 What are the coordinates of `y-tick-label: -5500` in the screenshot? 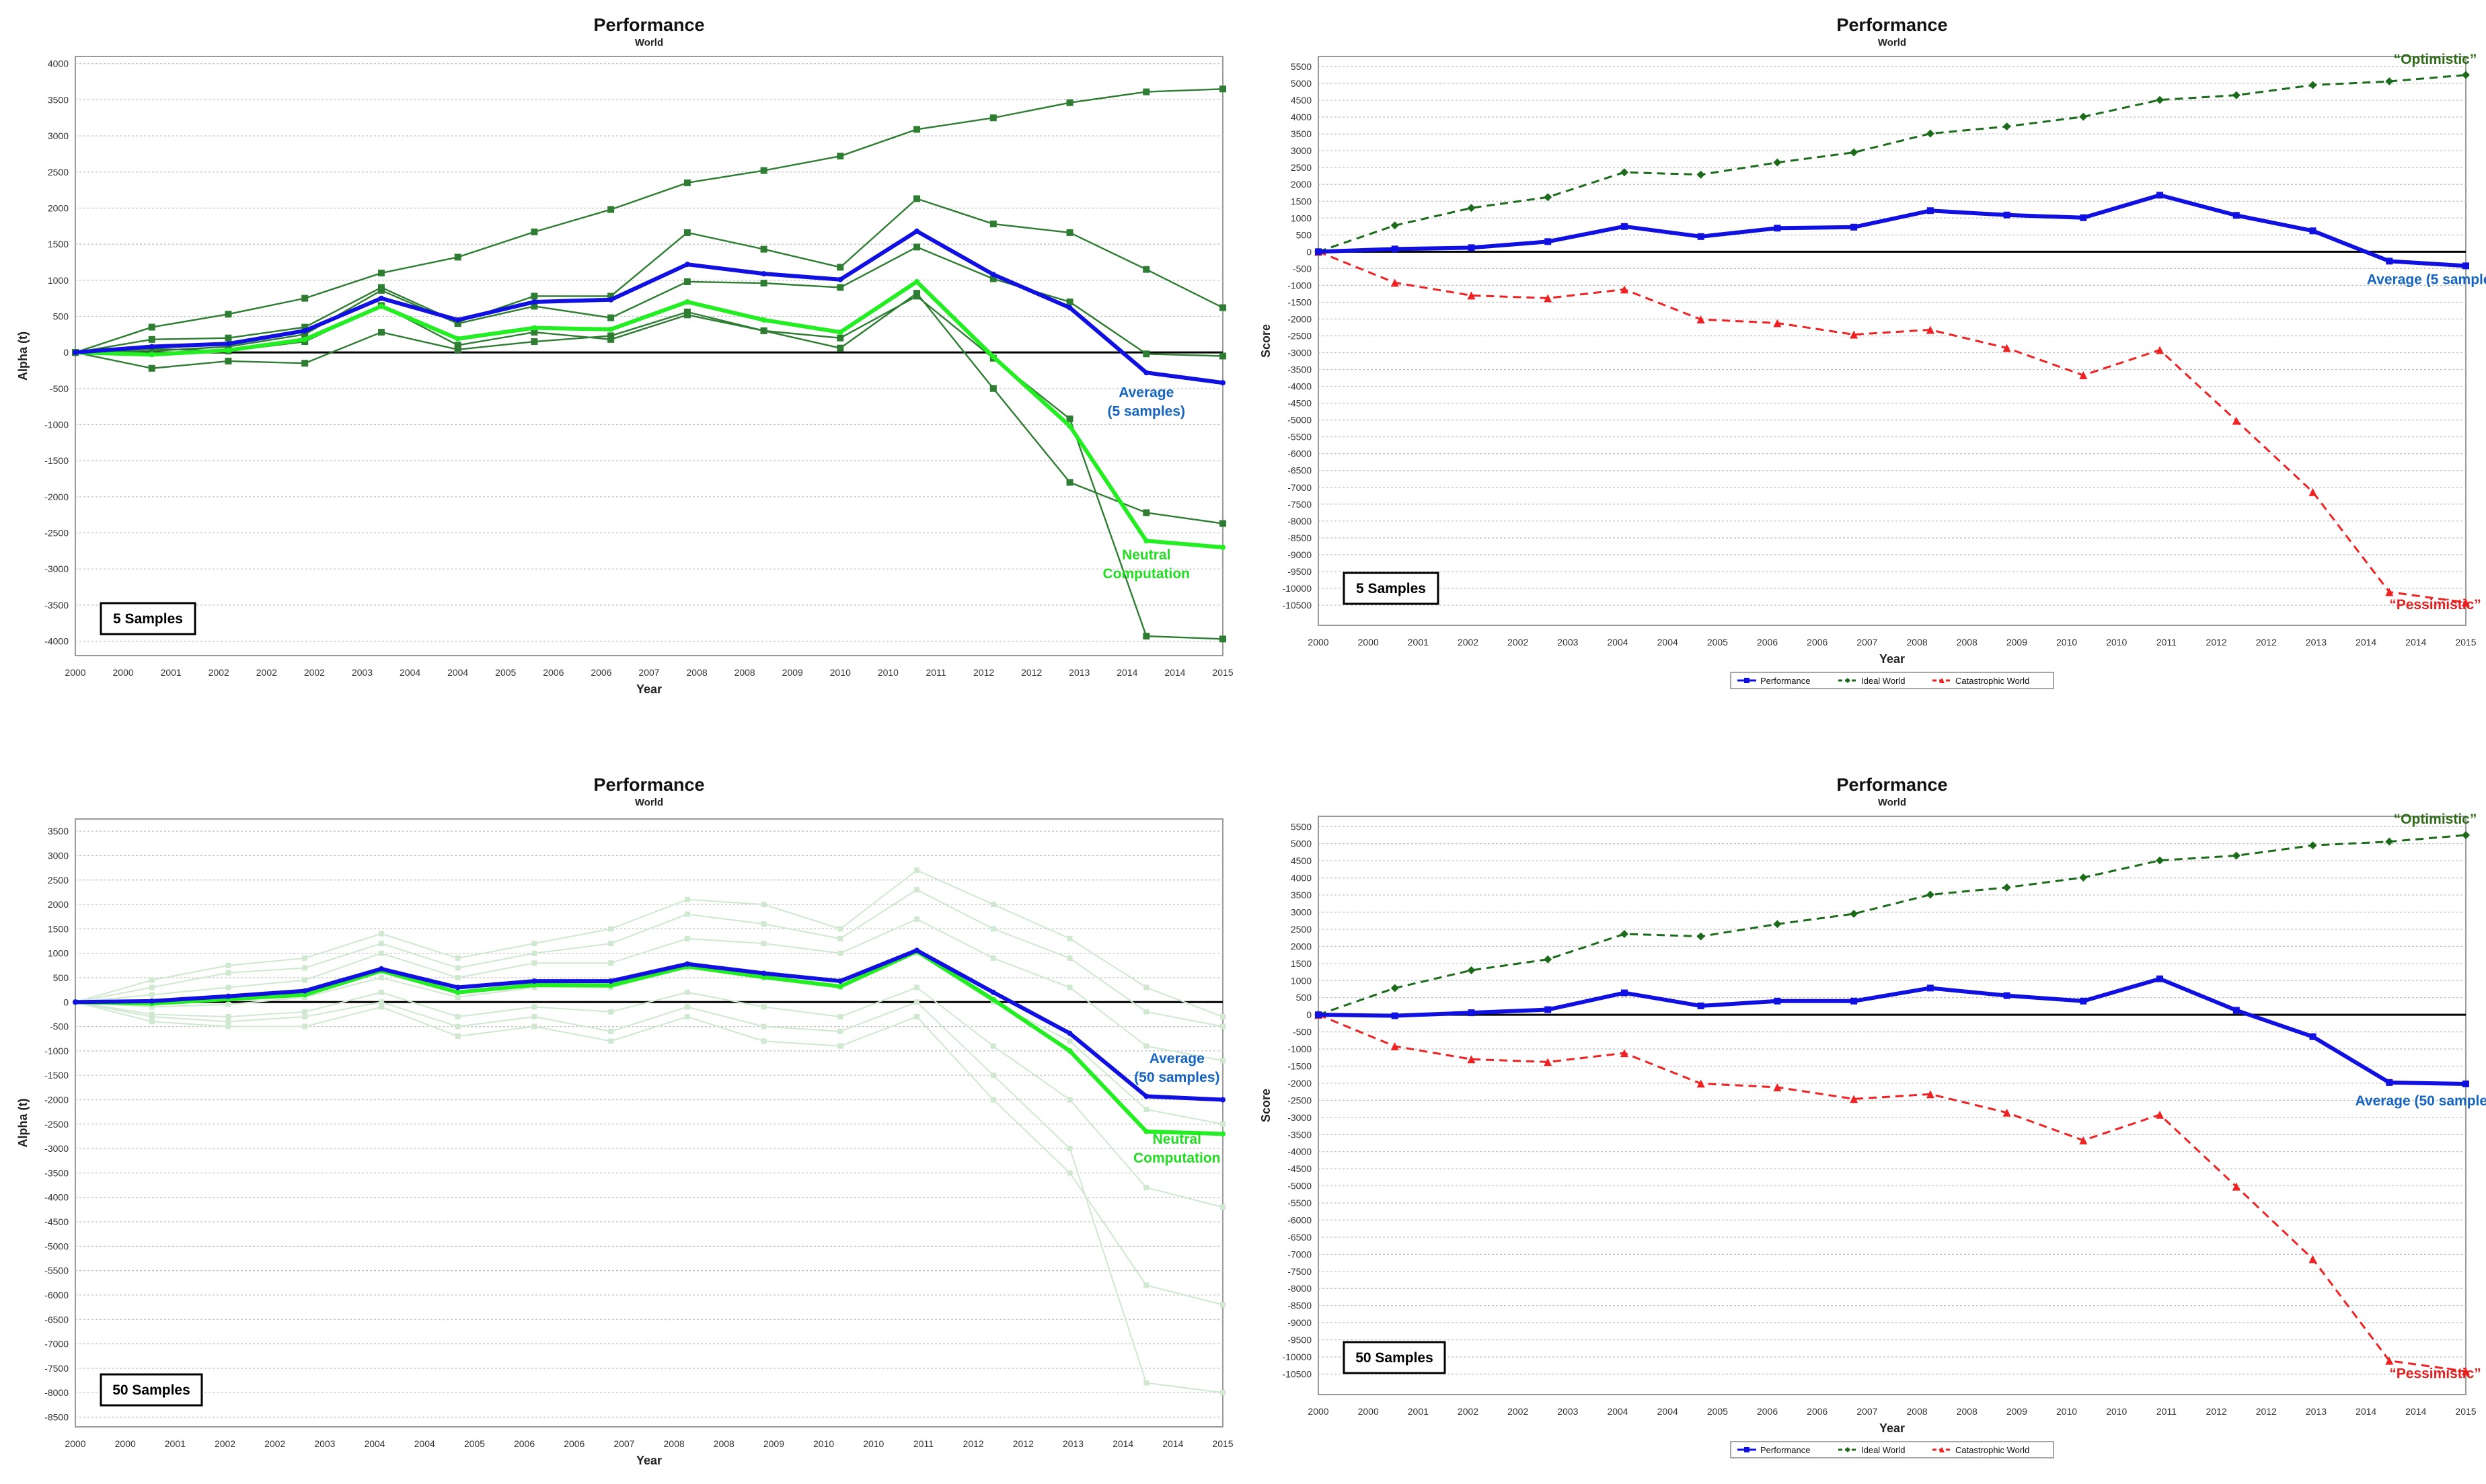 It's located at (1300, 1203).